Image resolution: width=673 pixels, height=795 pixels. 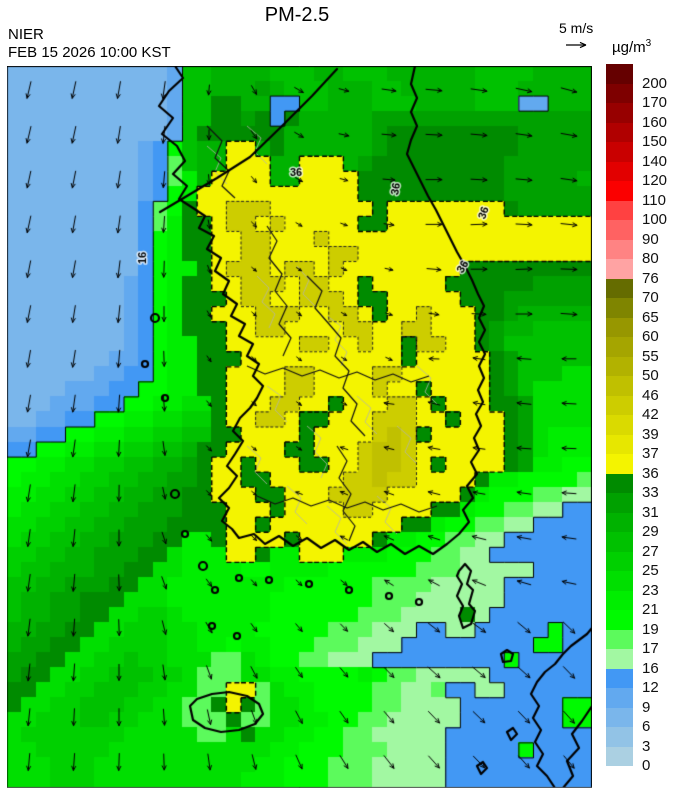 I want to click on colorbar-tick-label: 160, so click(x=655, y=122).